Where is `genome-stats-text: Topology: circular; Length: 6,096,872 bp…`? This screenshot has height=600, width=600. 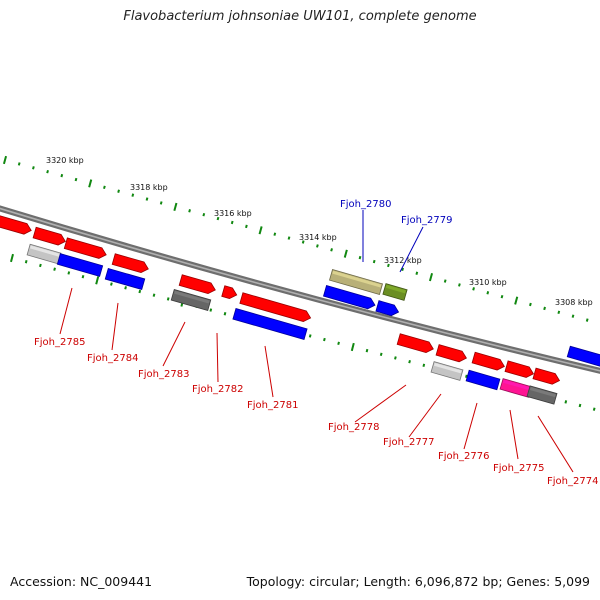
genome-stats-text: Topology: circular; Length: 6,096,872 bp… is located at coordinates (418, 581).